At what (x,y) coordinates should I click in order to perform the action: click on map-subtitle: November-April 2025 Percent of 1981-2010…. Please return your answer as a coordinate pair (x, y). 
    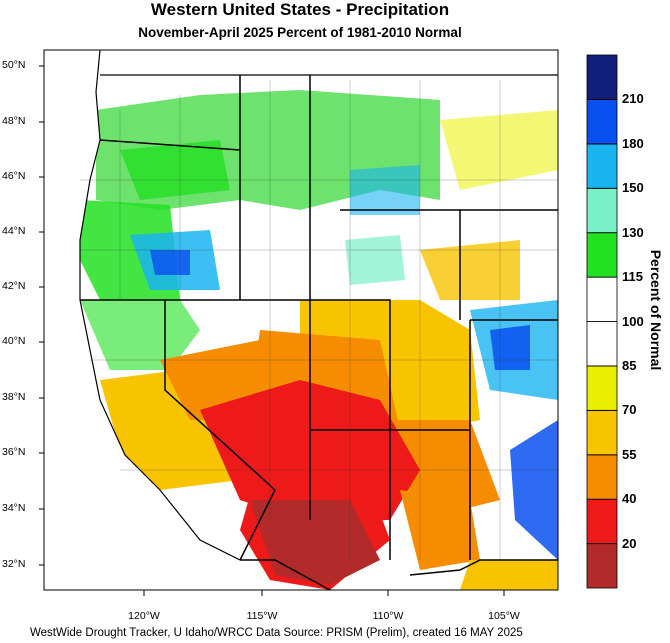
    Looking at the image, I should click on (300, 32).